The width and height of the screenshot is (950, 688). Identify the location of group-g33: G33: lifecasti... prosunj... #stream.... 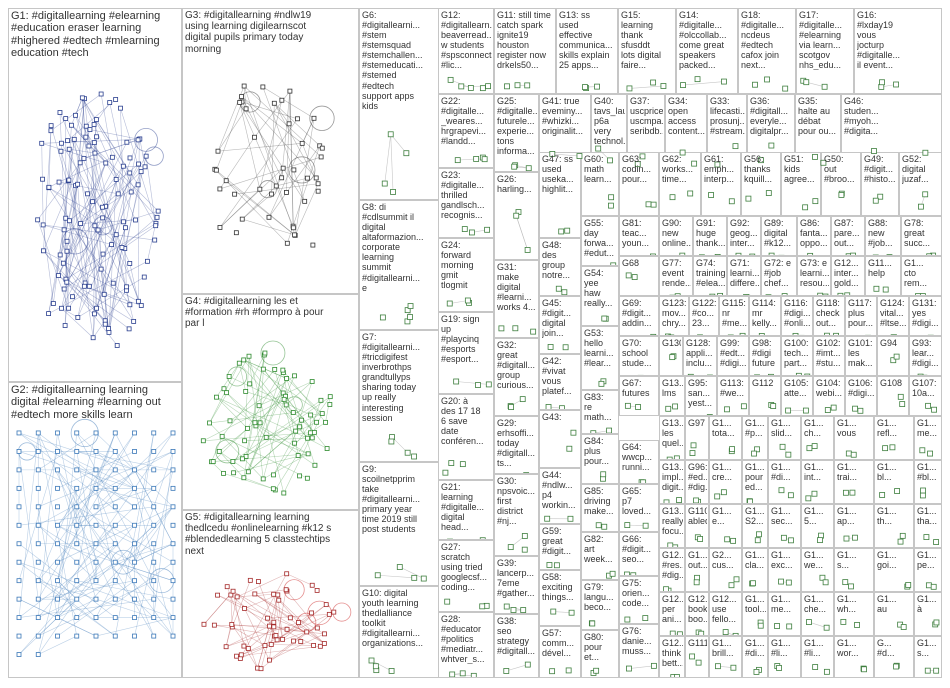
(727, 133).